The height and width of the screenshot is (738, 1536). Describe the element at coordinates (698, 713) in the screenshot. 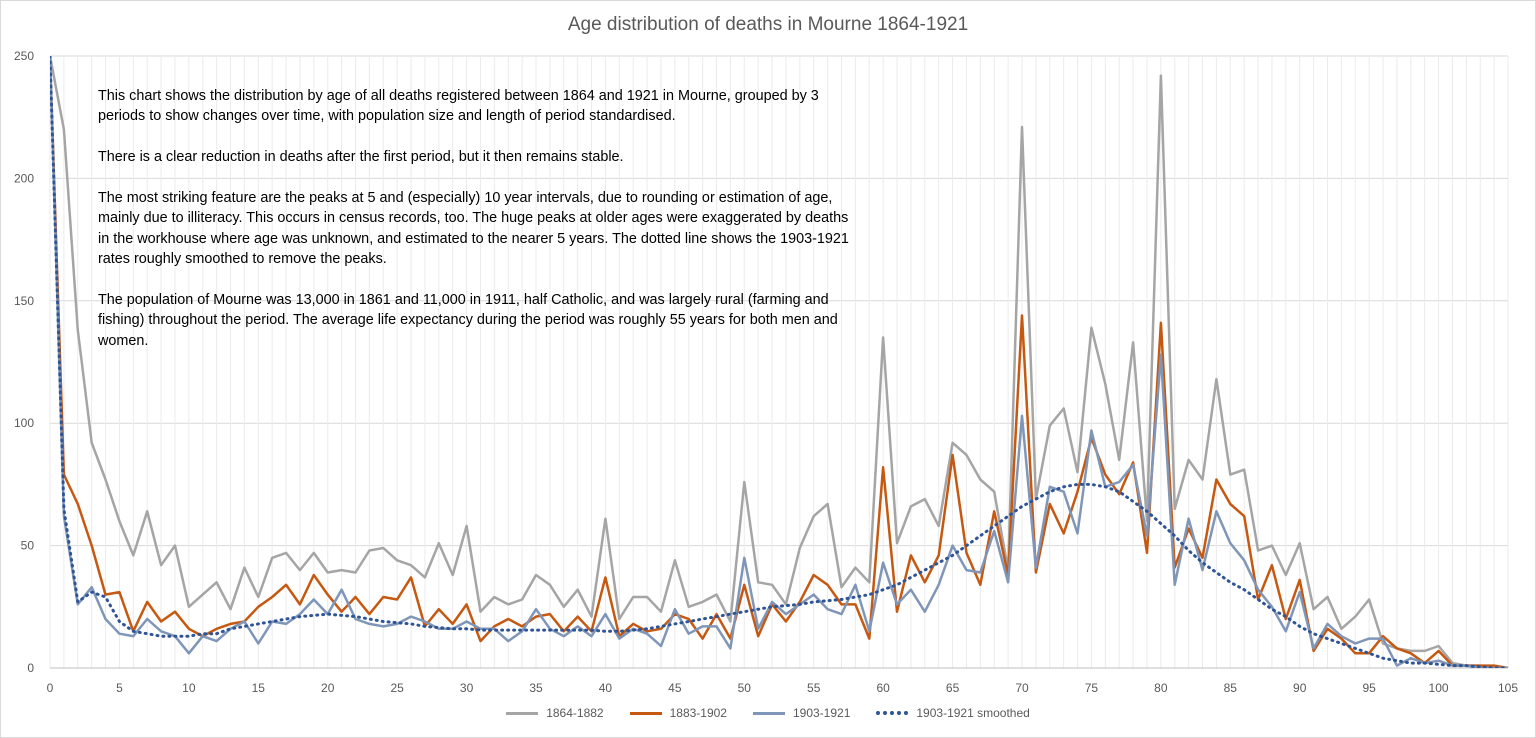

I see `legend-label: 1883-1902` at that location.